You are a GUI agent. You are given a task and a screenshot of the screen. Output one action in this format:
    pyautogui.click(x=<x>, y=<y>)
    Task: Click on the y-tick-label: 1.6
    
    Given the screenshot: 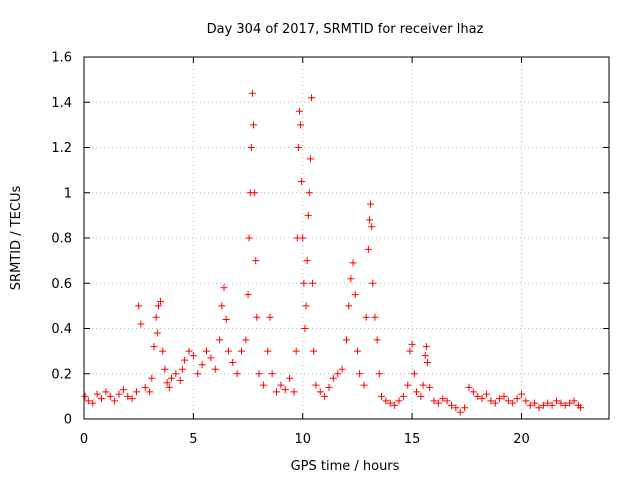 What is the action you would take?
    pyautogui.click(x=61, y=58)
    